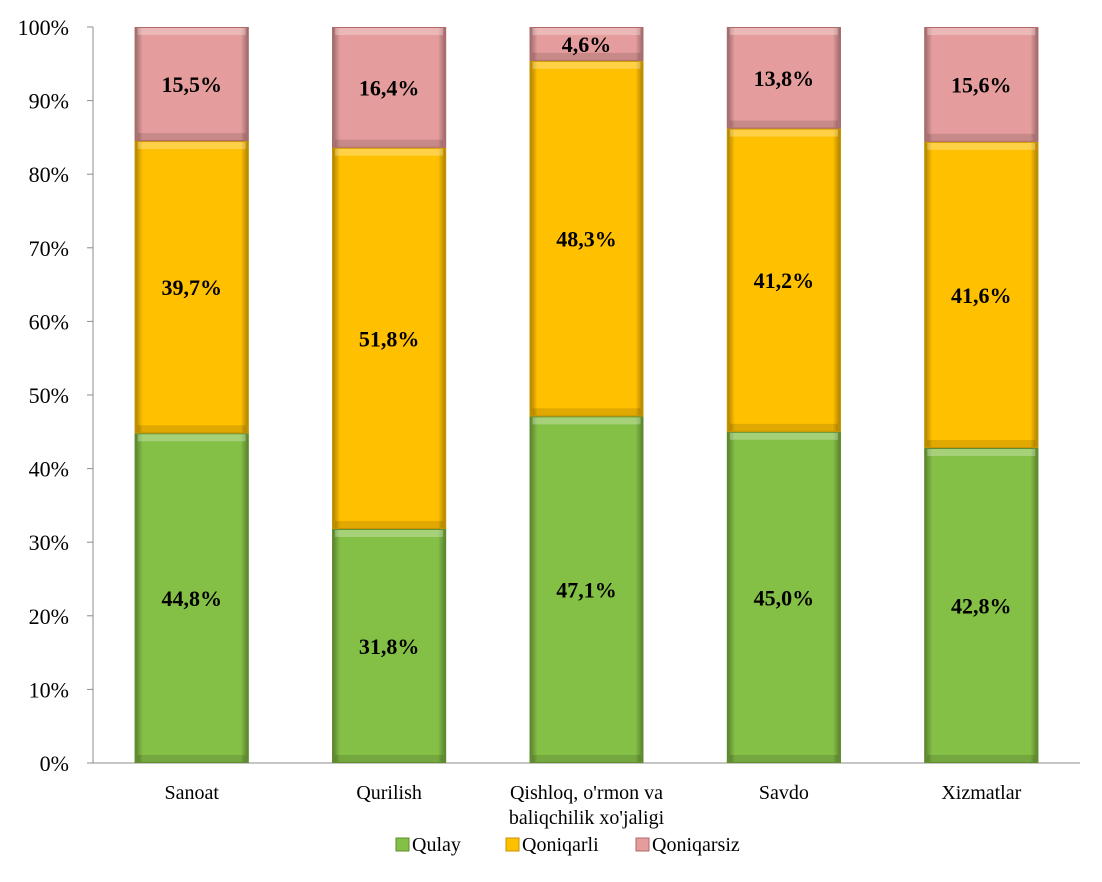 The width and height of the screenshot is (1102, 882). I want to click on data-label: 42,8%, so click(981, 605).